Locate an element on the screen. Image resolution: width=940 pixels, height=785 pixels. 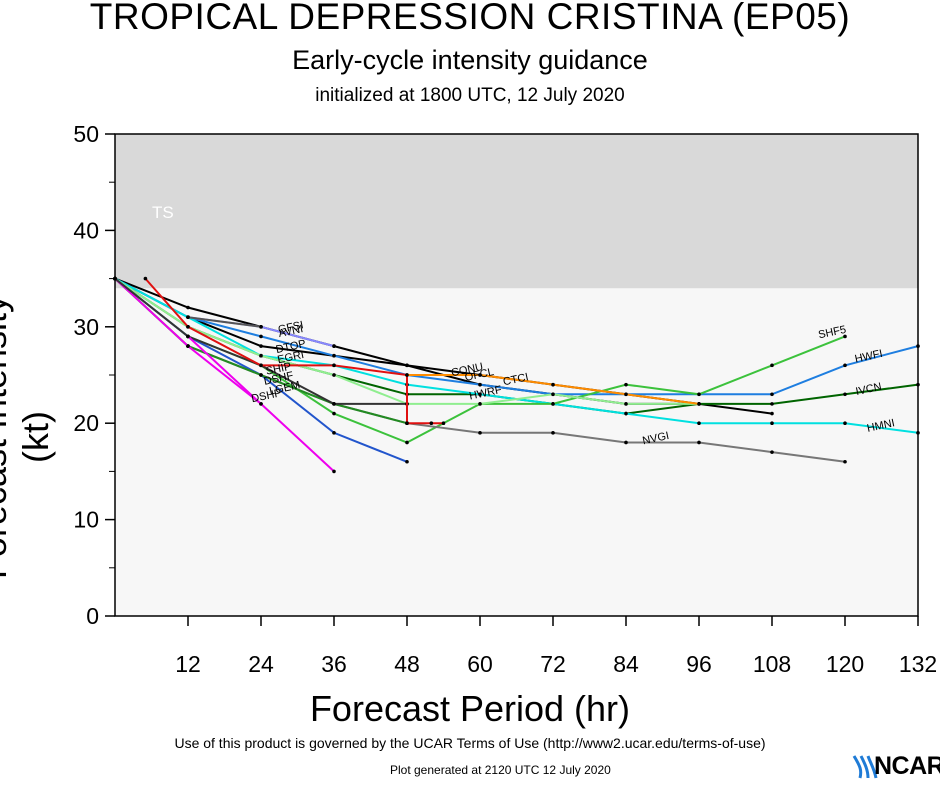
y-tick-label: 10 is located at coordinates (86, 520).